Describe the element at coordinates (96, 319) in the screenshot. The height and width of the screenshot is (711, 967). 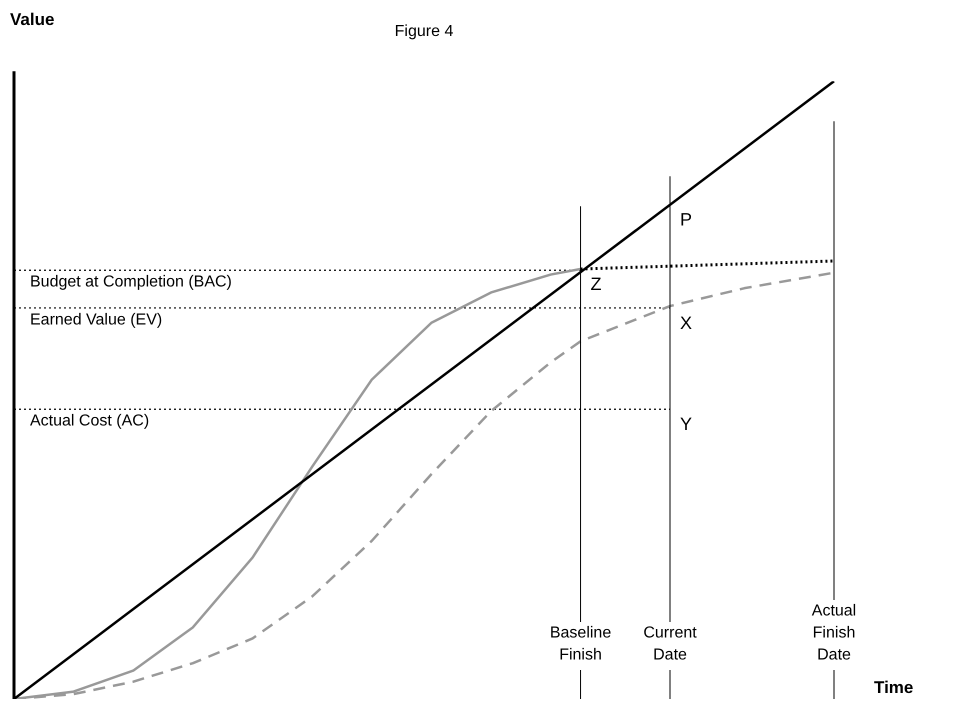
I see `series-label: Earned Value (EV)` at that location.